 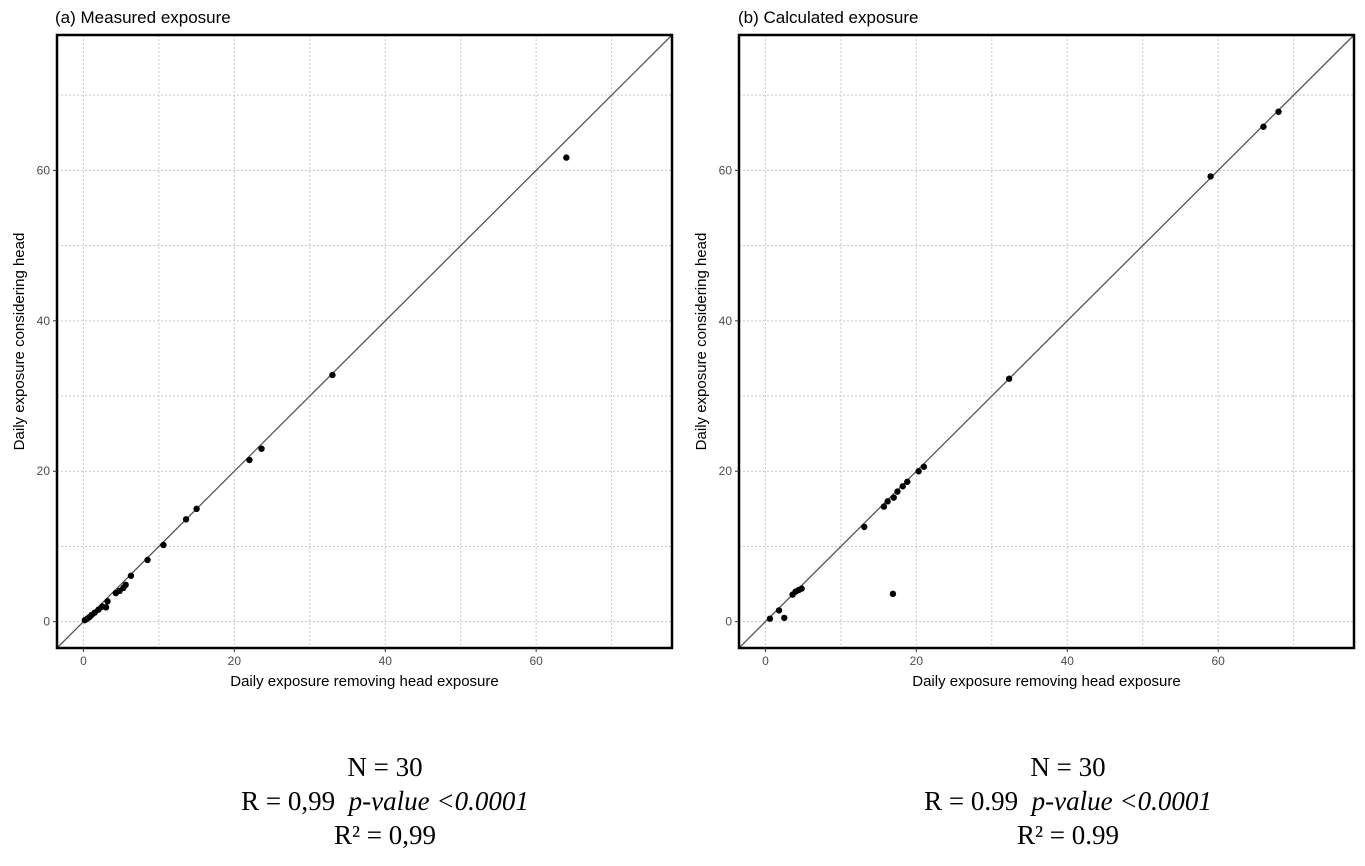 I want to click on panel-a-title: (a) Measured exposure, so click(x=143, y=17).